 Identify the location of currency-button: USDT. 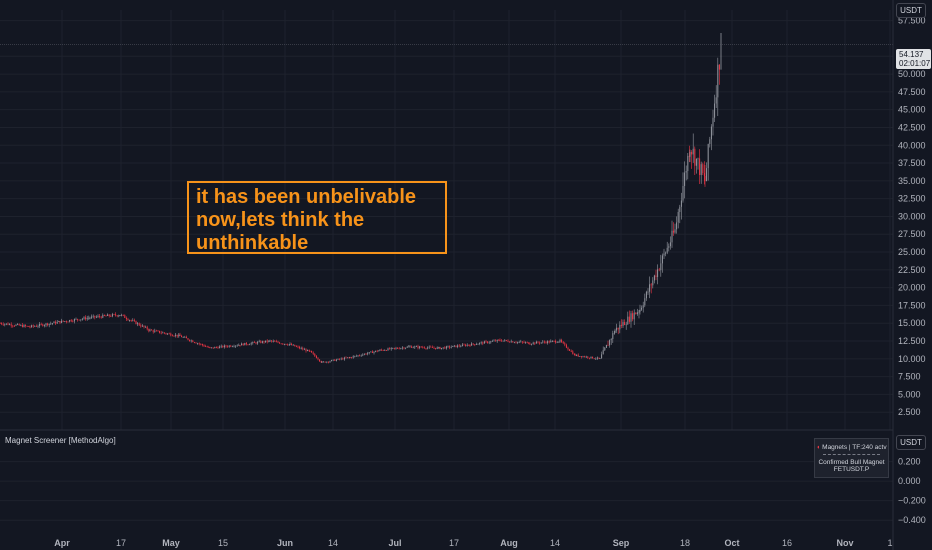
(911, 10).